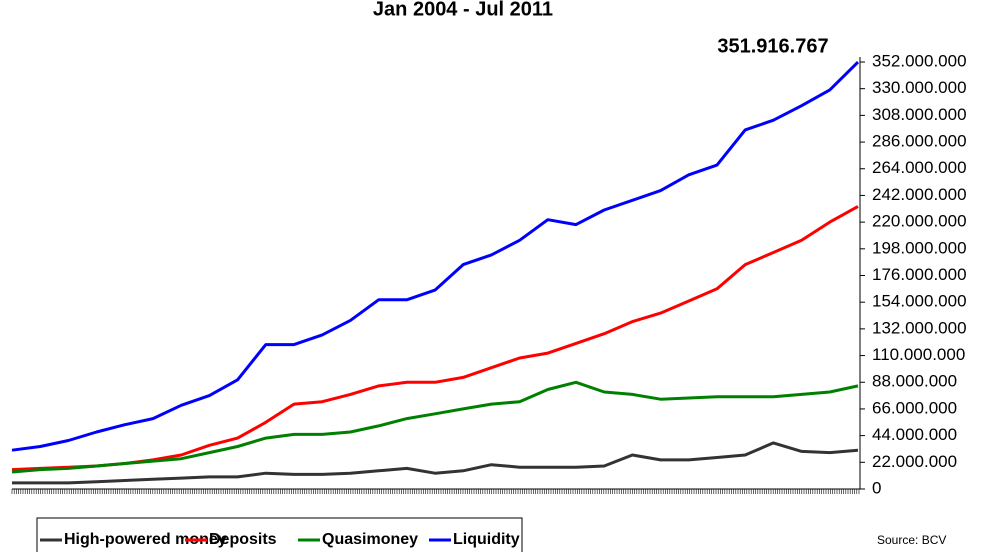 The height and width of the screenshot is (552, 1000). I want to click on chart-title: Jan 2004 - Jul 2011, so click(463, 10).